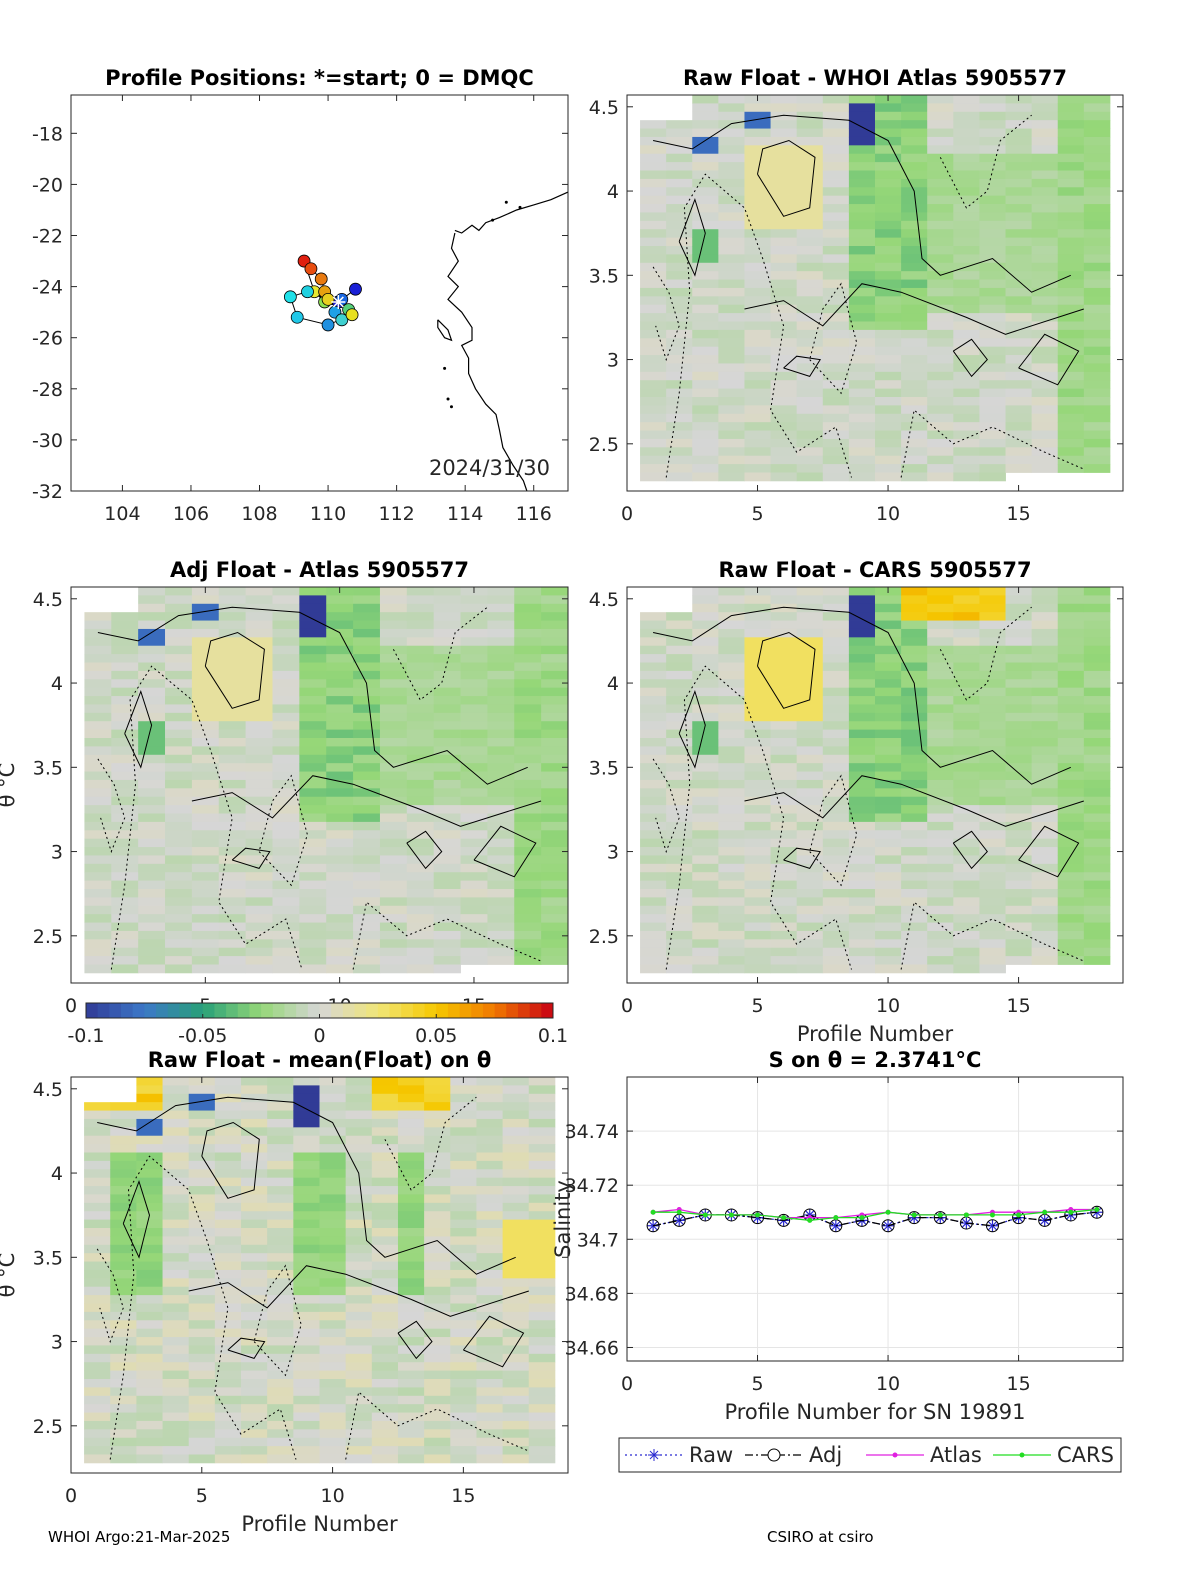 The width and height of the screenshot is (1200, 1575). What do you see at coordinates (895, 1455) in the screenshot?
I see `legend-marker` at bounding box center [895, 1455].